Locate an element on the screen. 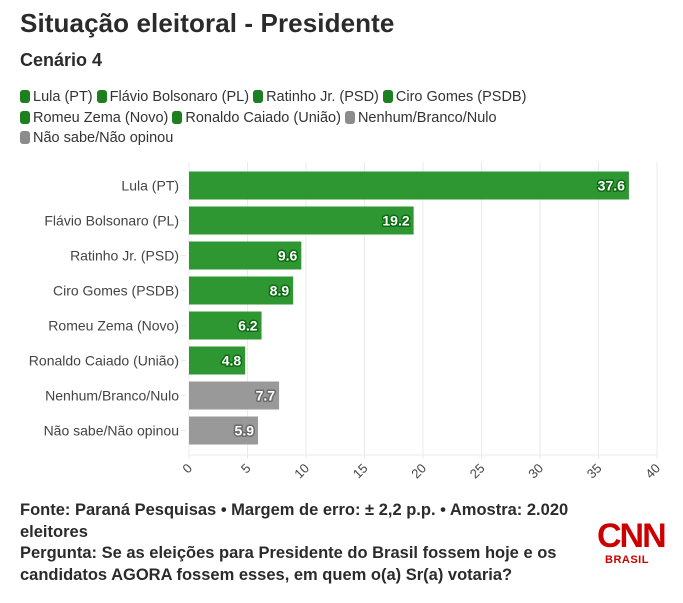 Image resolution: width=683 pixels, height=603 pixels. legend-item: Ciro Gomes (PSDB) is located at coordinates (454, 97).